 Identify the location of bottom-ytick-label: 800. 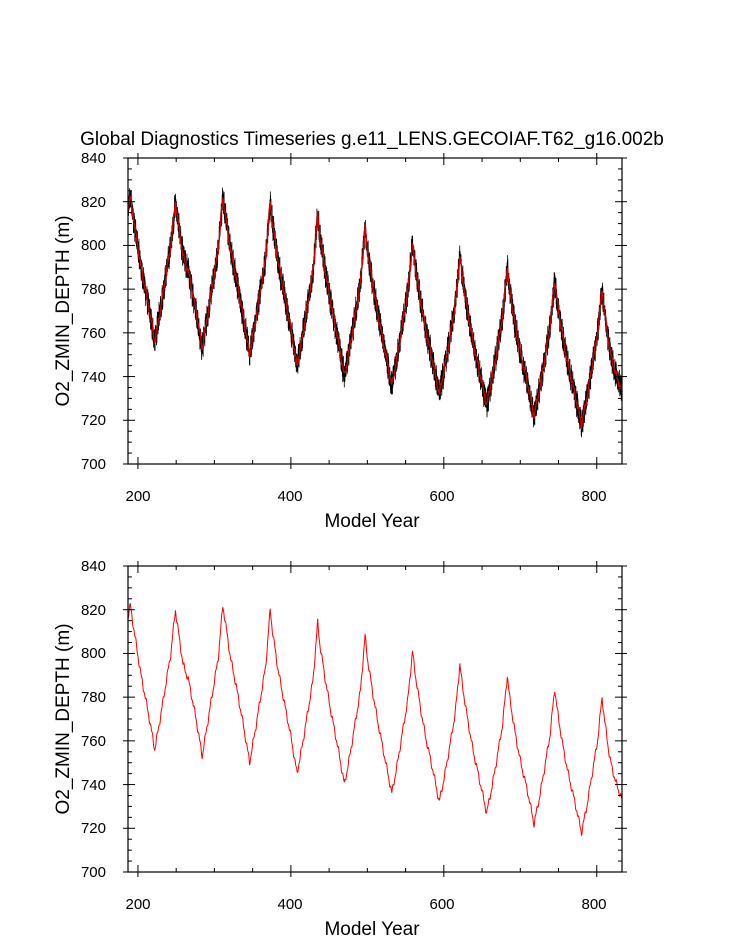
(93, 653).